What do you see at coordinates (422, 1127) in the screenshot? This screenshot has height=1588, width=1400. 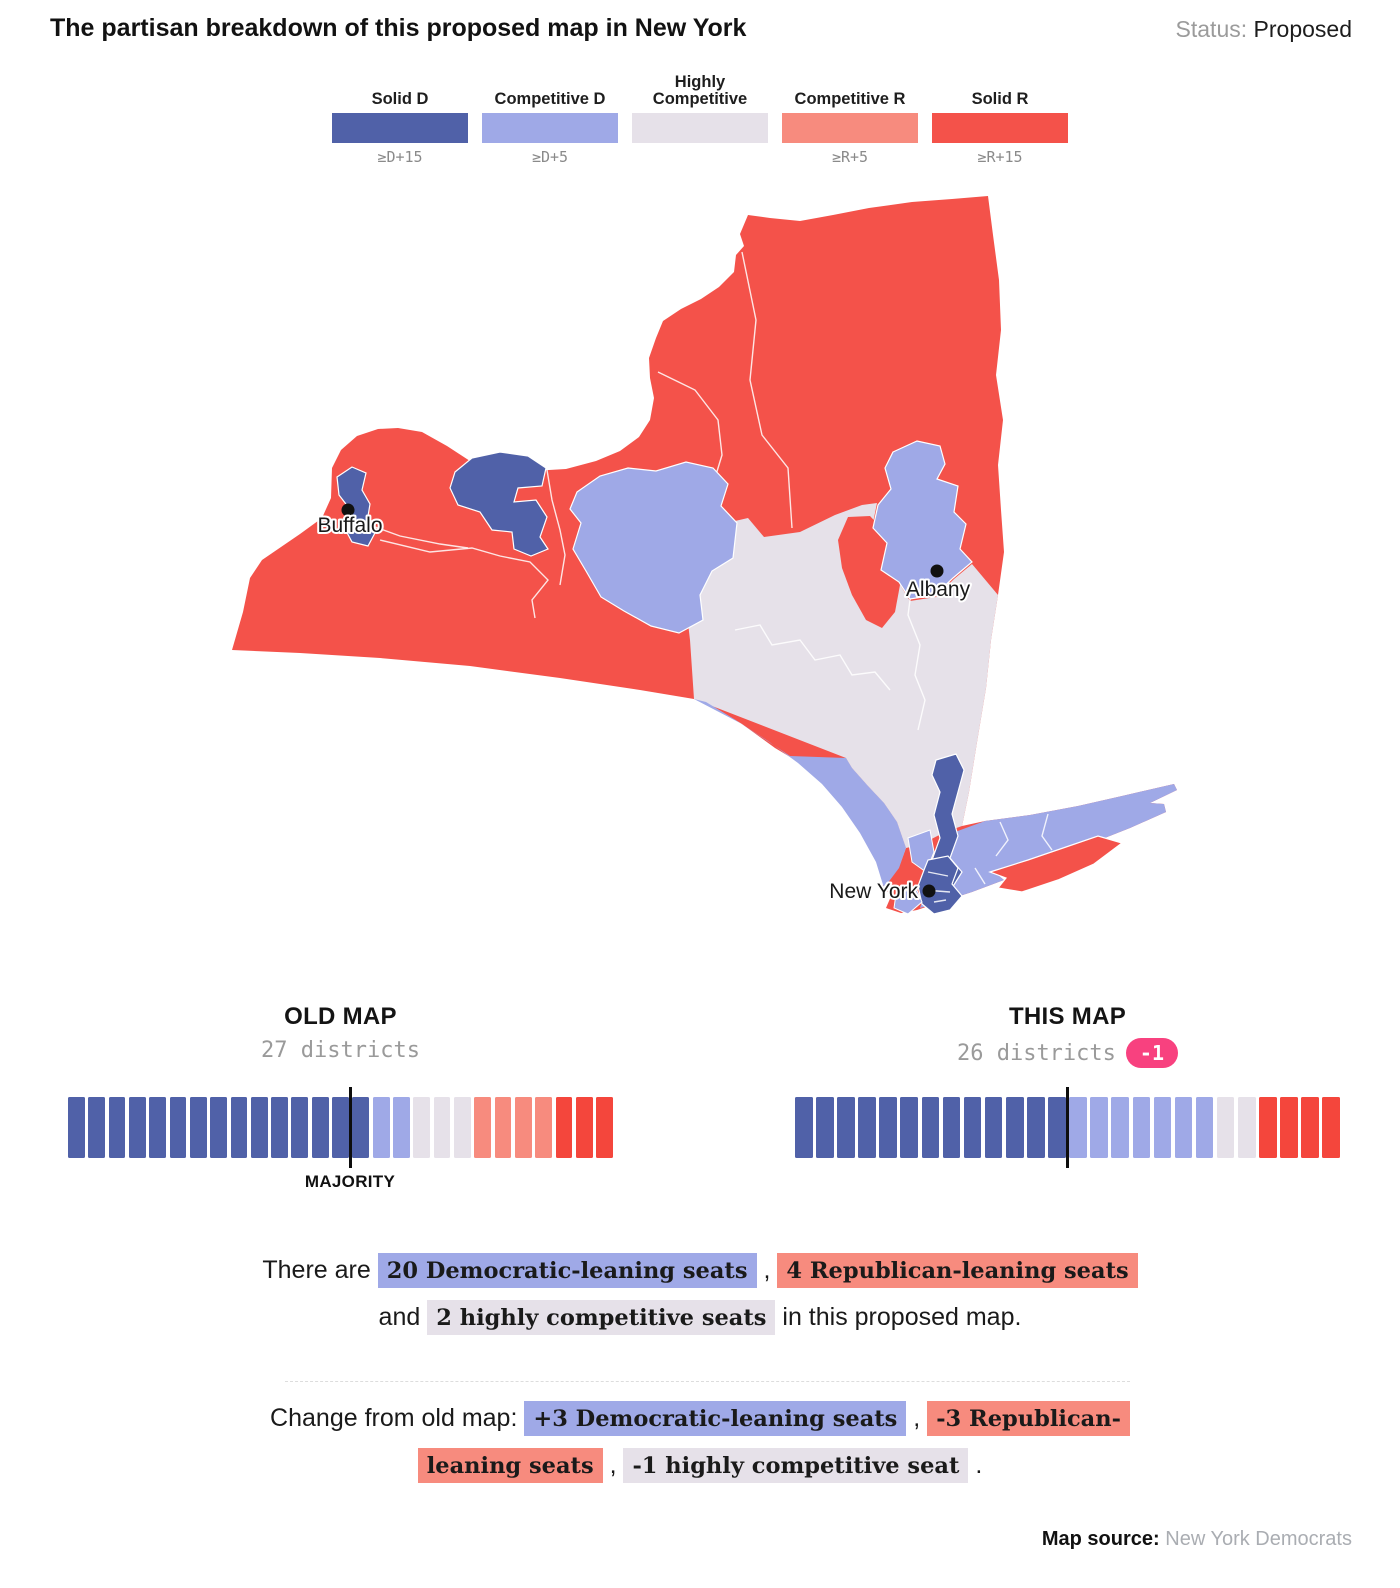 I see `seat-bar-highly_competitive` at bounding box center [422, 1127].